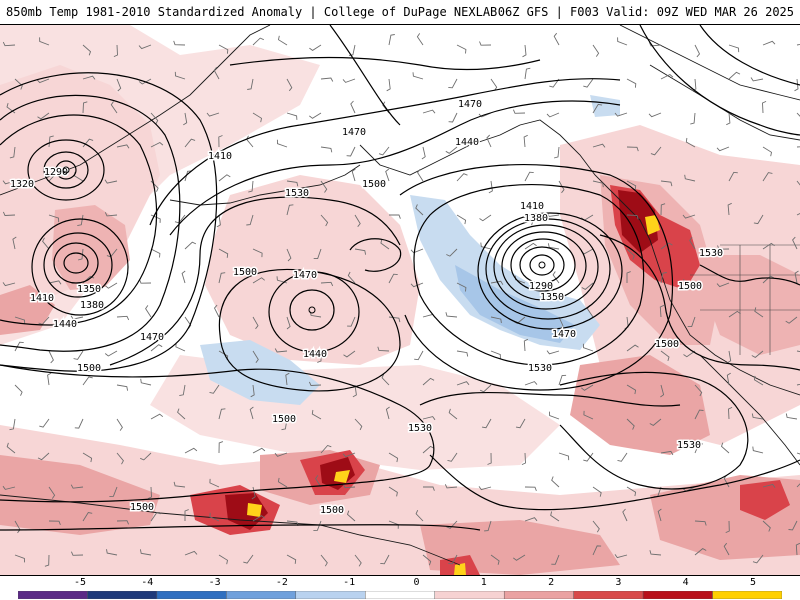 The width and height of the screenshot is (800, 600). What do you see at coordinates (374, 184) in the screenshot?
I see `contour-label: 1500` at bounding box center [374, 184].